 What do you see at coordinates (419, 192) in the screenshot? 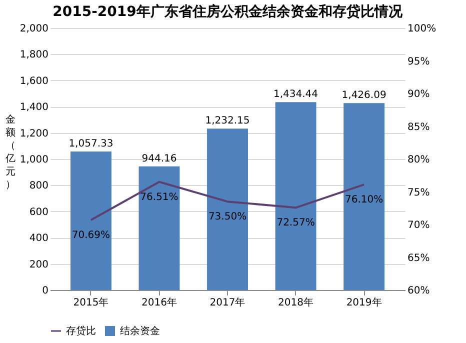
I see `y2-tick-label: 75%` at bounding box center [419, 192].